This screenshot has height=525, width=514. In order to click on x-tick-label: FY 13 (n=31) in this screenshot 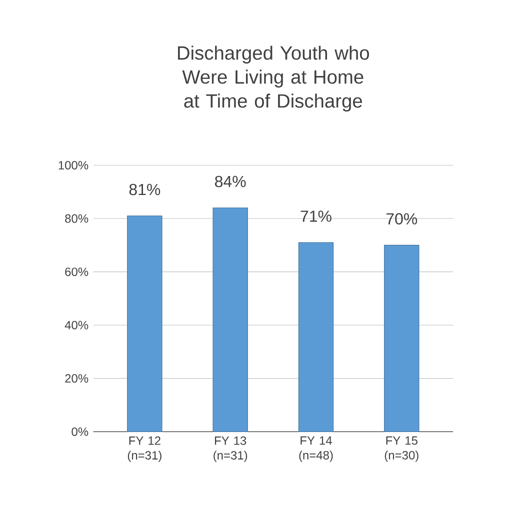, I will do `click(230, 449)`.